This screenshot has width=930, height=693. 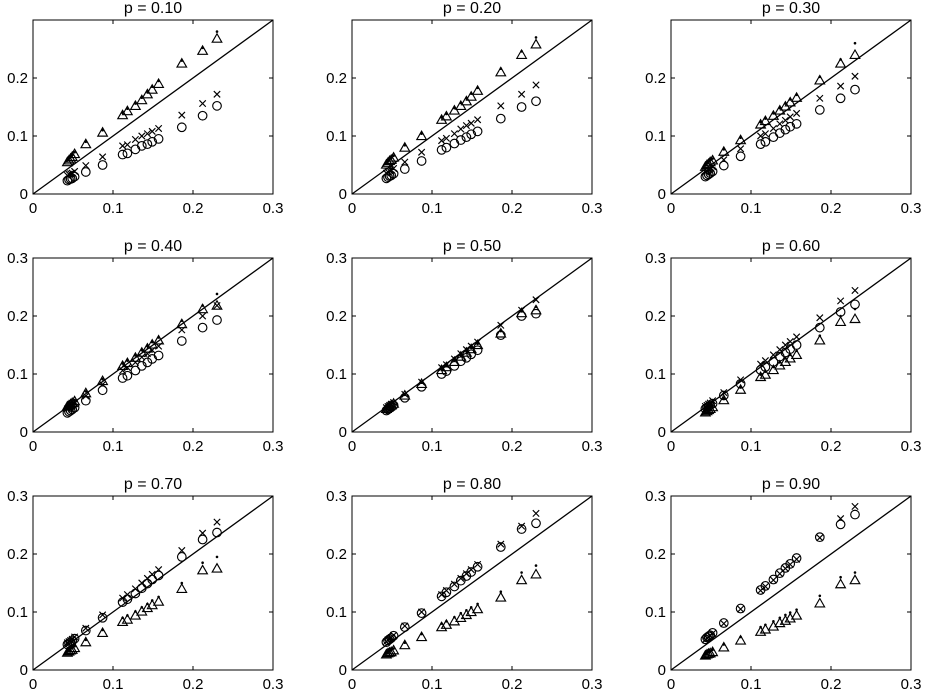 What do you see at coordinates (472, 8) in the screenshot?
I see `panel-title: p = 0.20` at bounding box center [472, 8].